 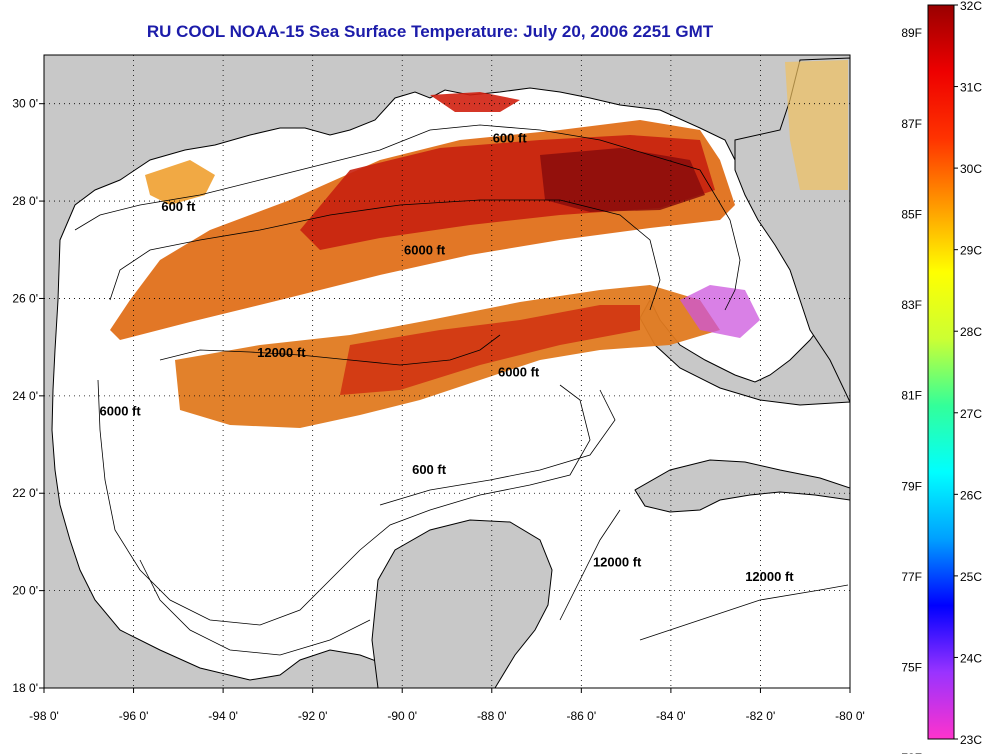 I want to click on lon-tick-label: -80 0', so click(x=850, y=716).